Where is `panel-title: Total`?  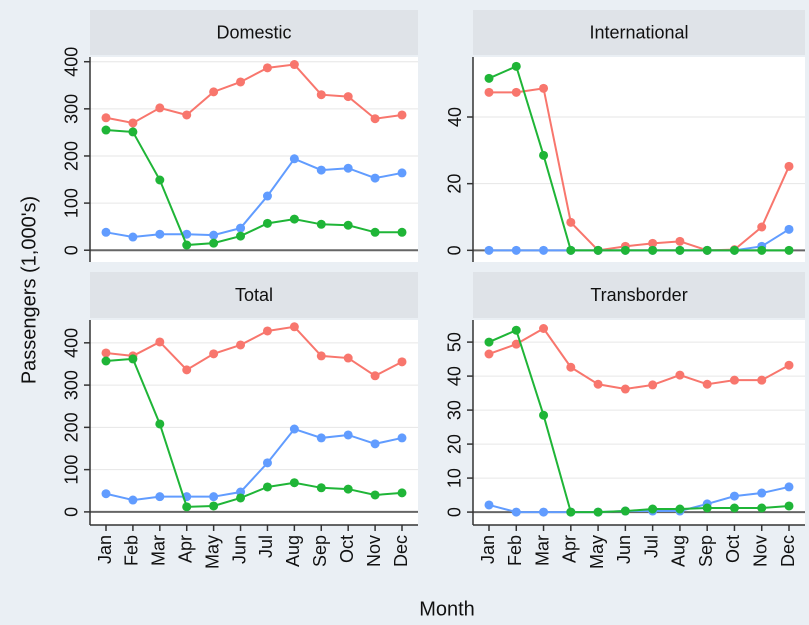
panel-title: Total is located at coordinates (254, 295).